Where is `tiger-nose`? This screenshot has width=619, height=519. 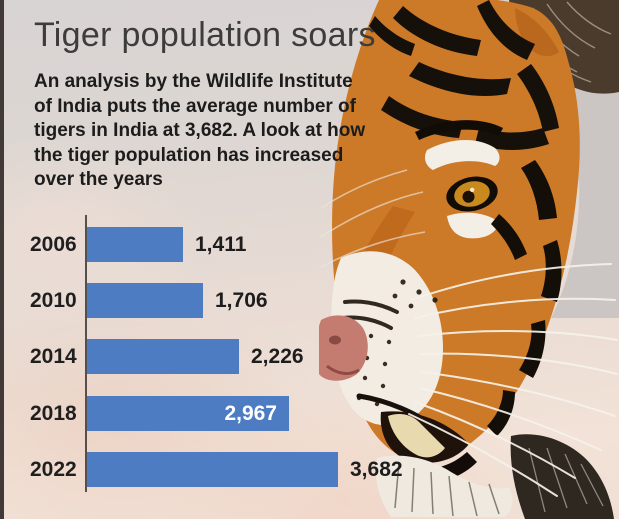 tiger-nose is located at coordinates (343, 348).